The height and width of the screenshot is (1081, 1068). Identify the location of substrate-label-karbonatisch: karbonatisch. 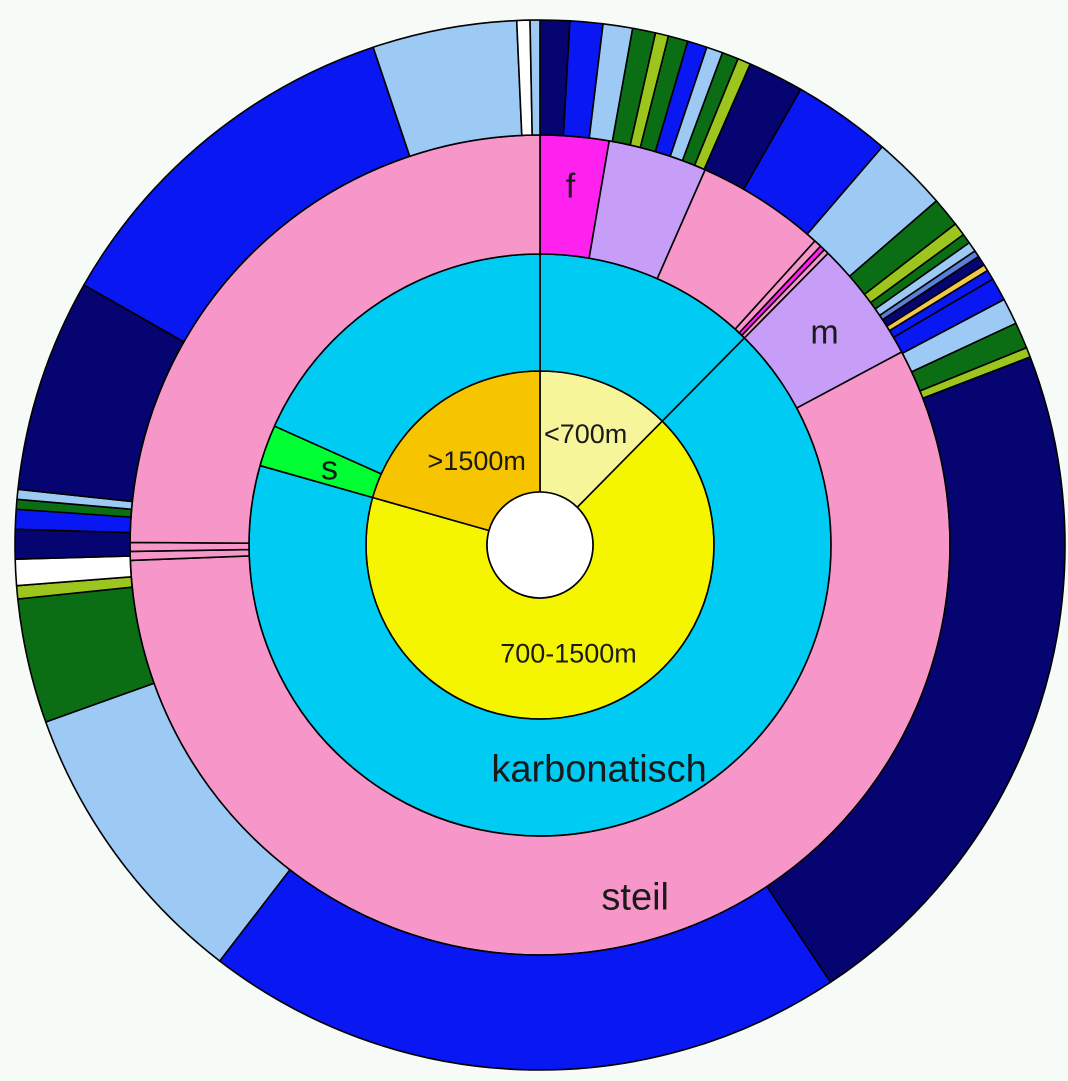
(598, 769).